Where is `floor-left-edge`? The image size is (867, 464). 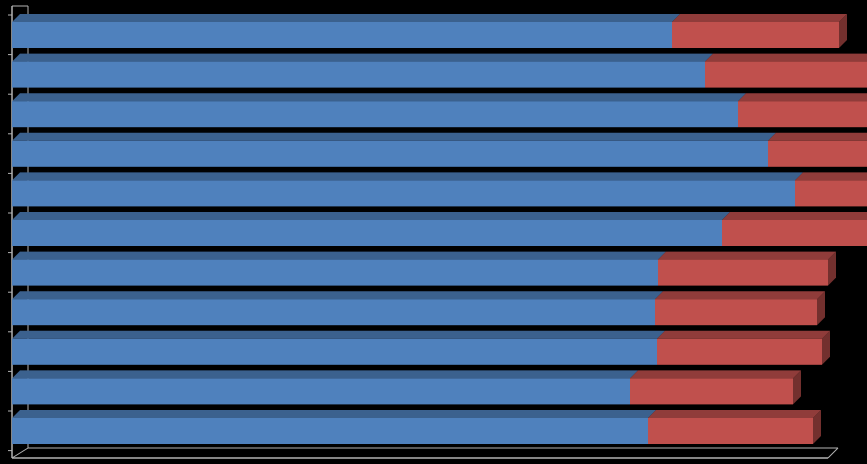 floor-left-edge is located at coordinates (20, 453).